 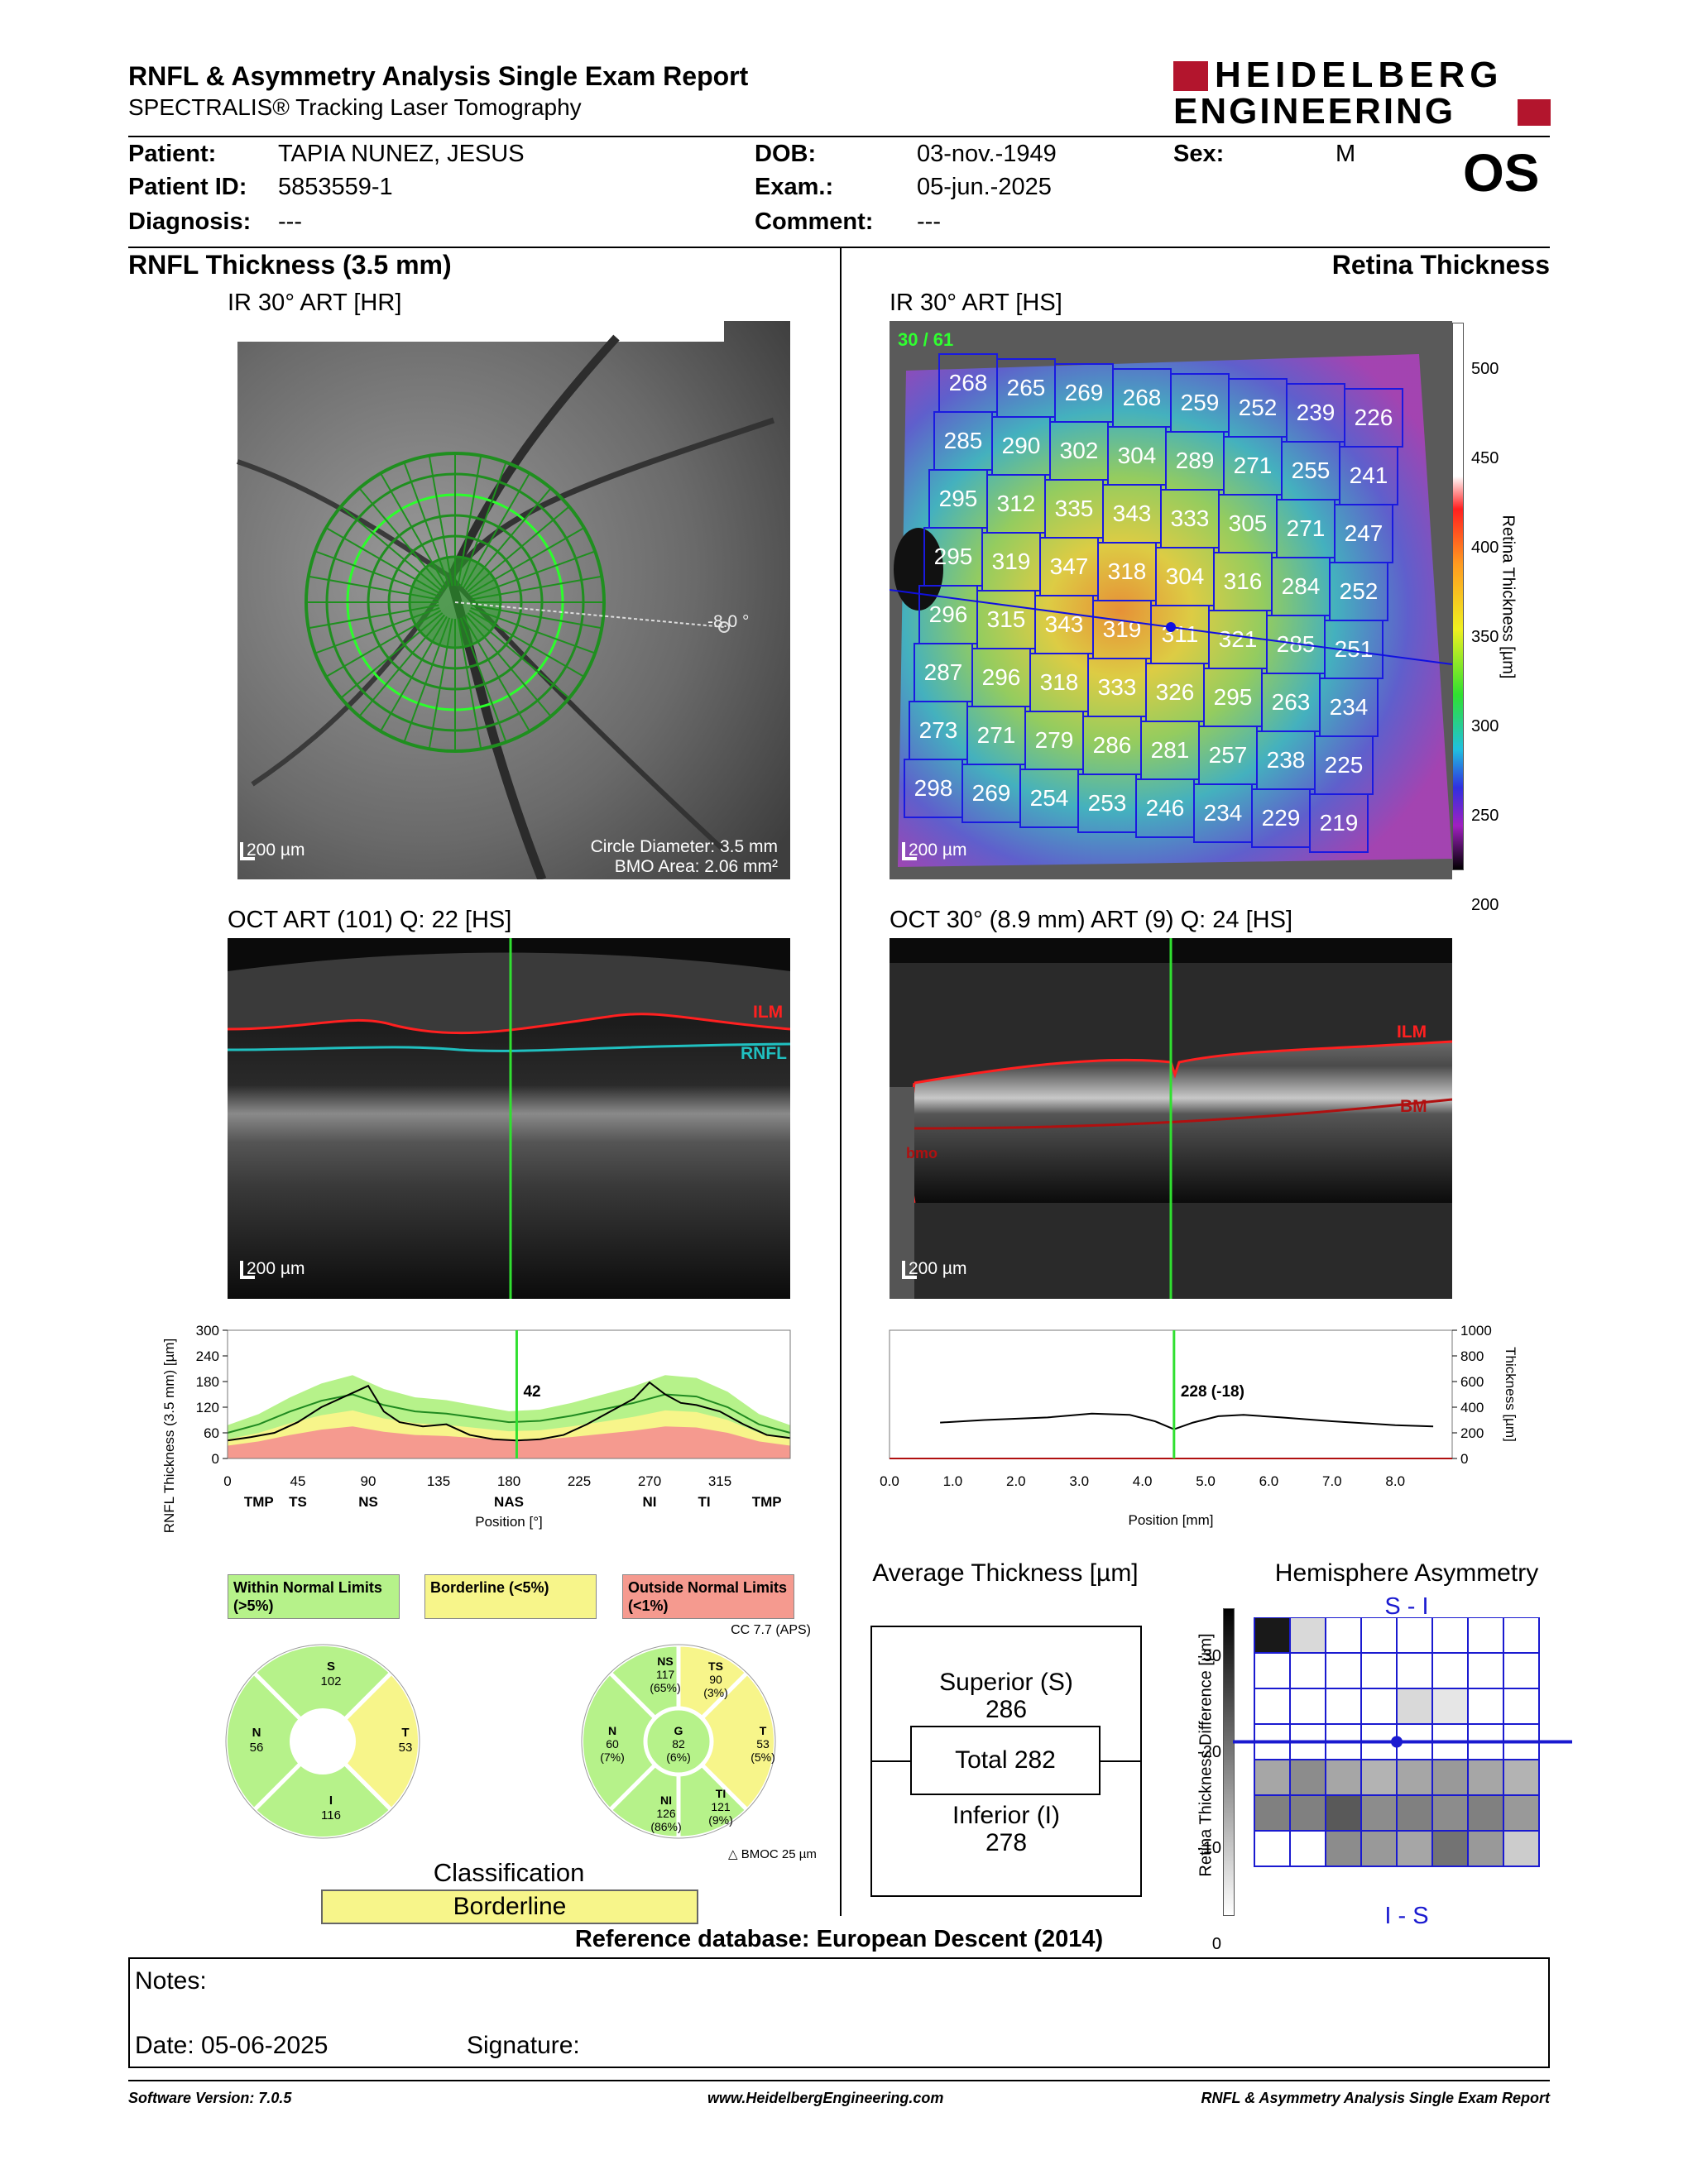 What do you see at coordinates (509, 1502) in the screenshot?
I see `sector-tick-label: NAS` at bounding box center [509, 1502].